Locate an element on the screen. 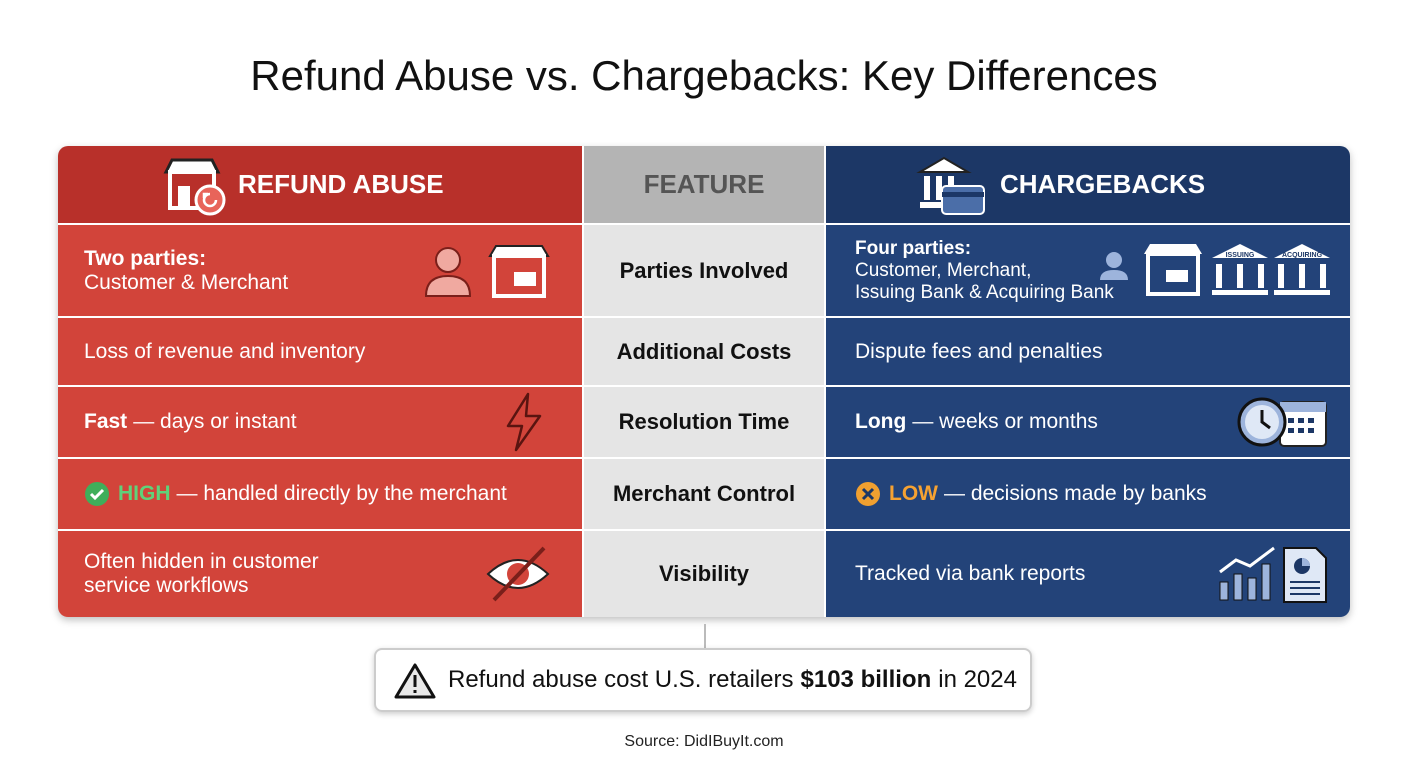  feature-label: Additional Costs is located at coordinates (704, 351).